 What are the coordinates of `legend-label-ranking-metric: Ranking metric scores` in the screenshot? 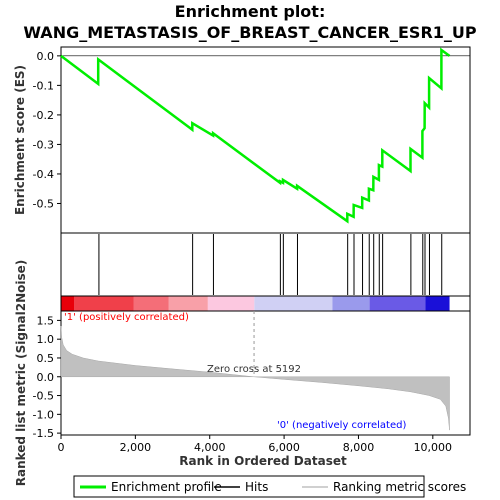 It's located at (399, 487).